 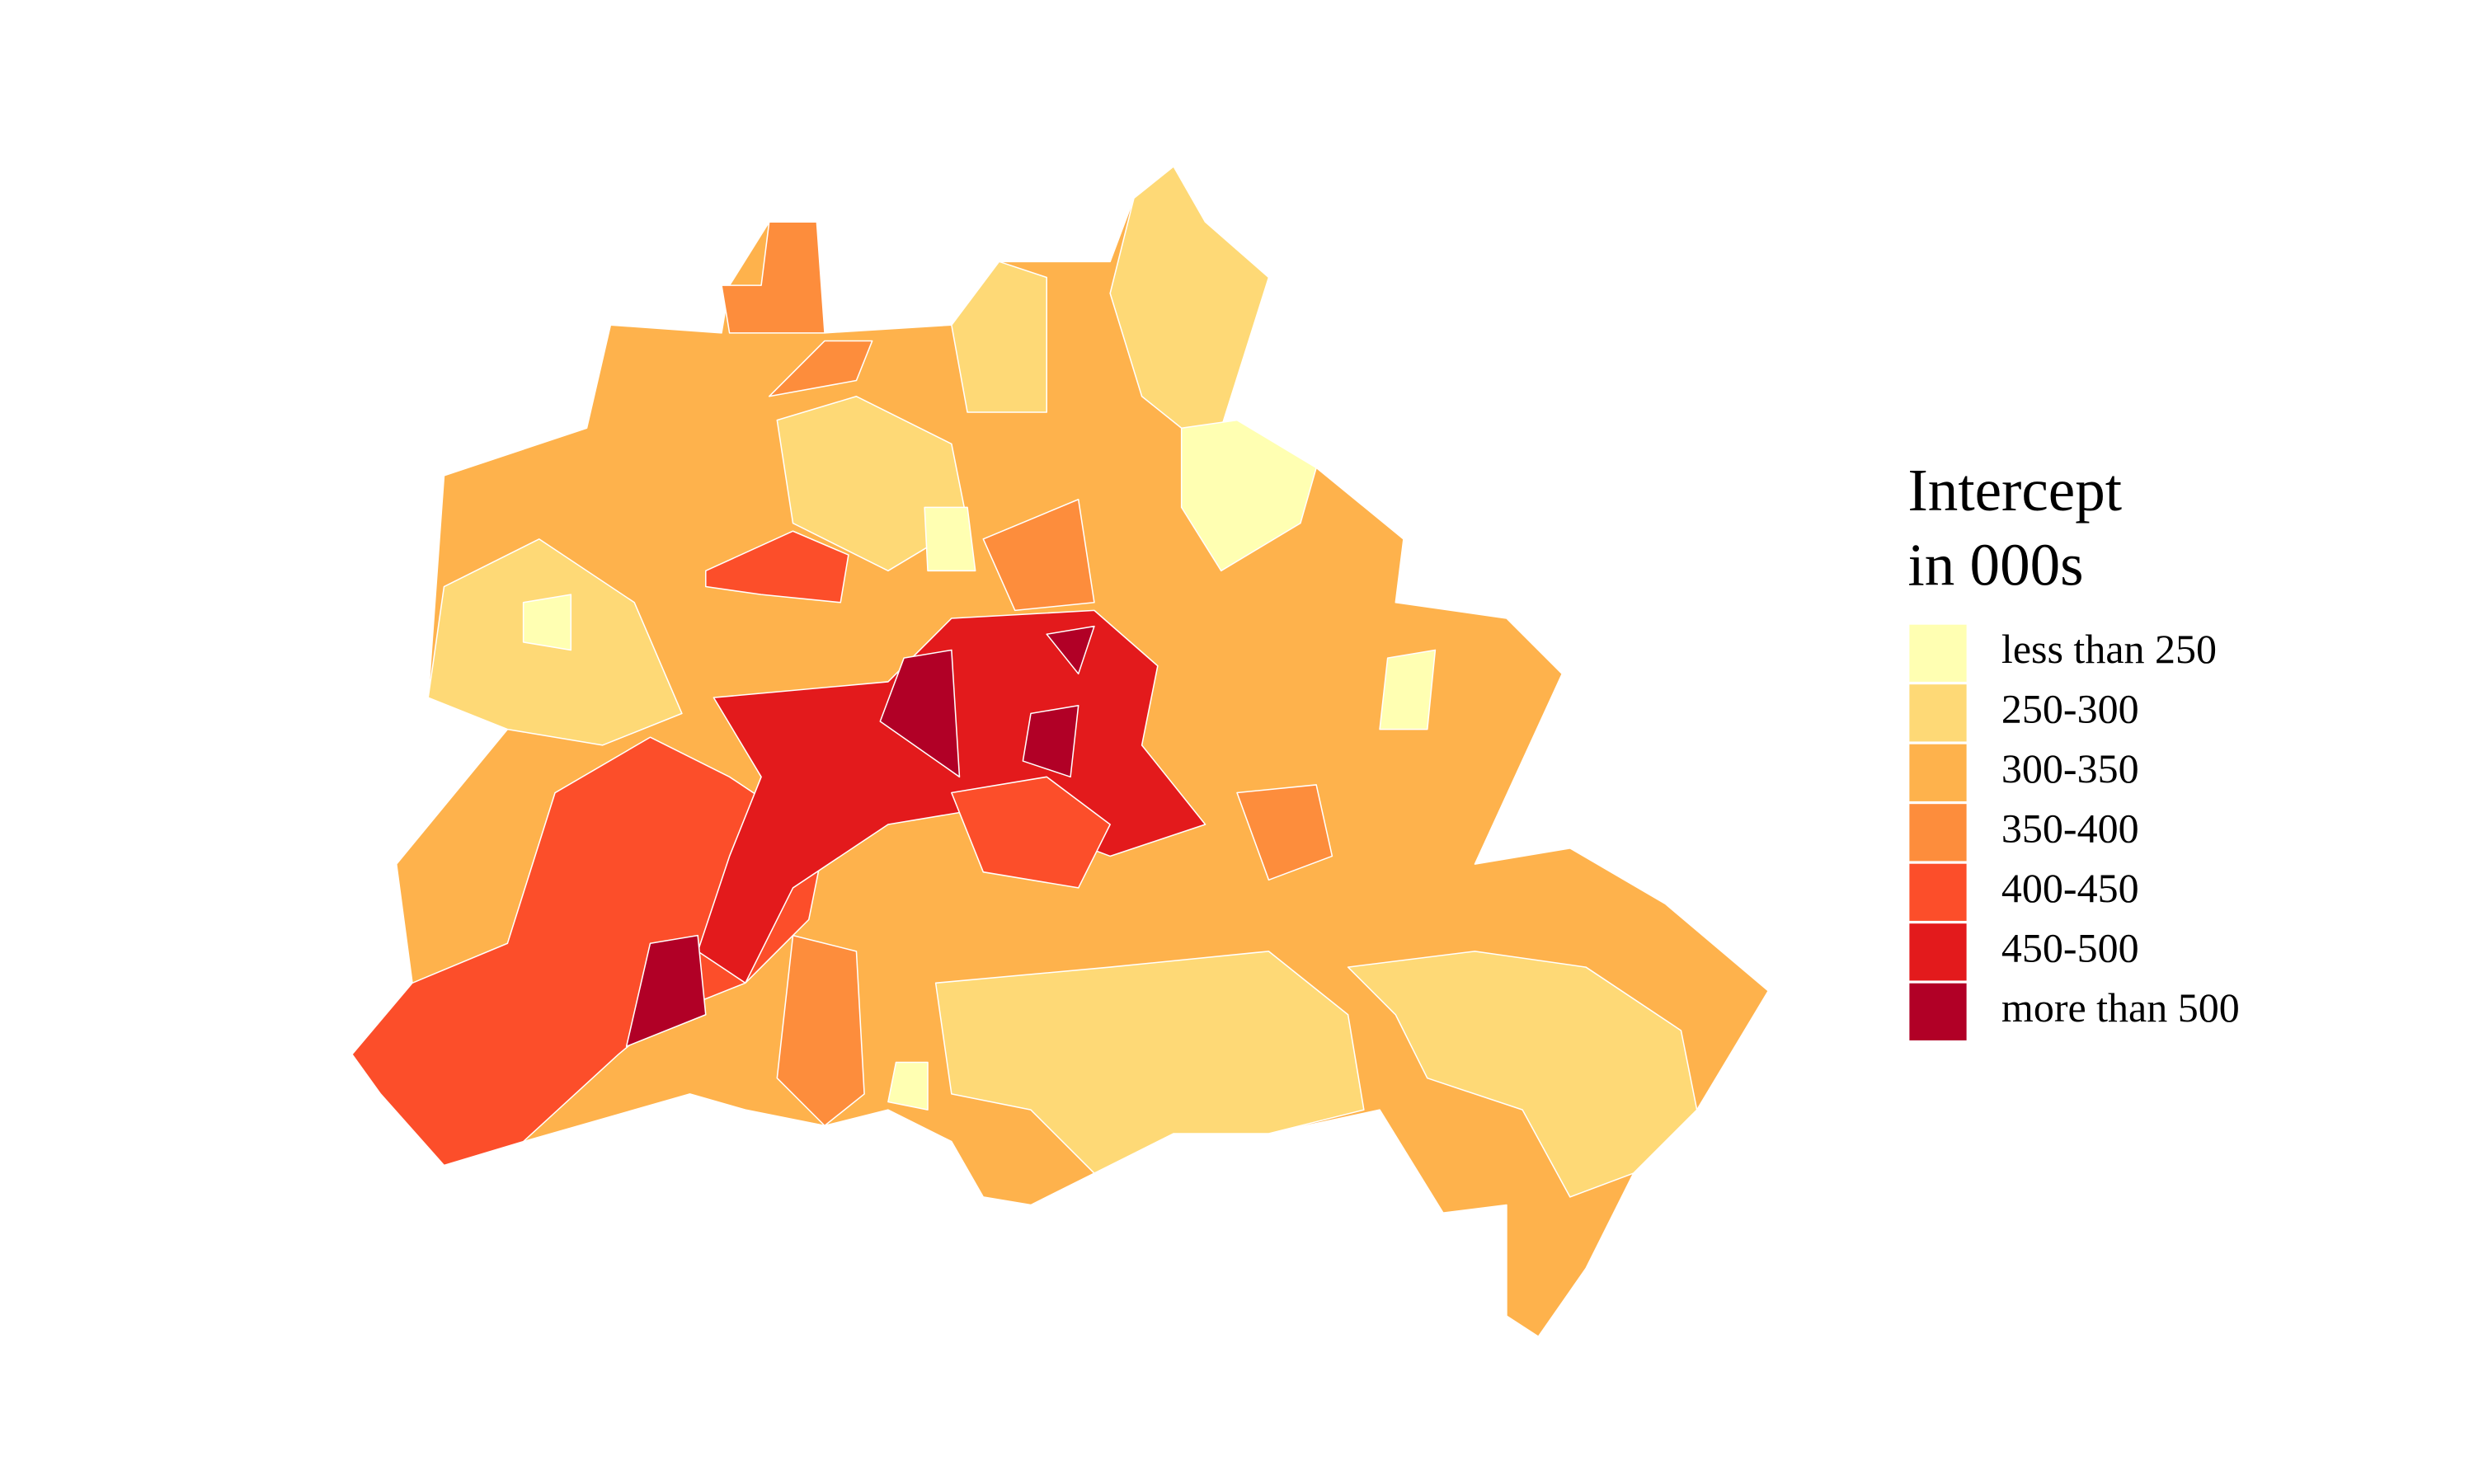 What do you see at coordinates (2109, 649) in the screenshot?
I see `legend-label: less than 250` at bounding box center [2109, 649].